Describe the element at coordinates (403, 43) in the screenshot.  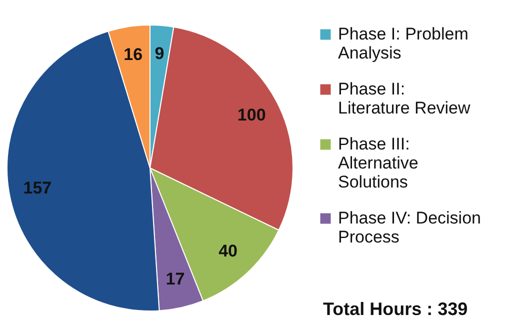
I see `legend-label: Phase I: Problem Analysis` at that location.